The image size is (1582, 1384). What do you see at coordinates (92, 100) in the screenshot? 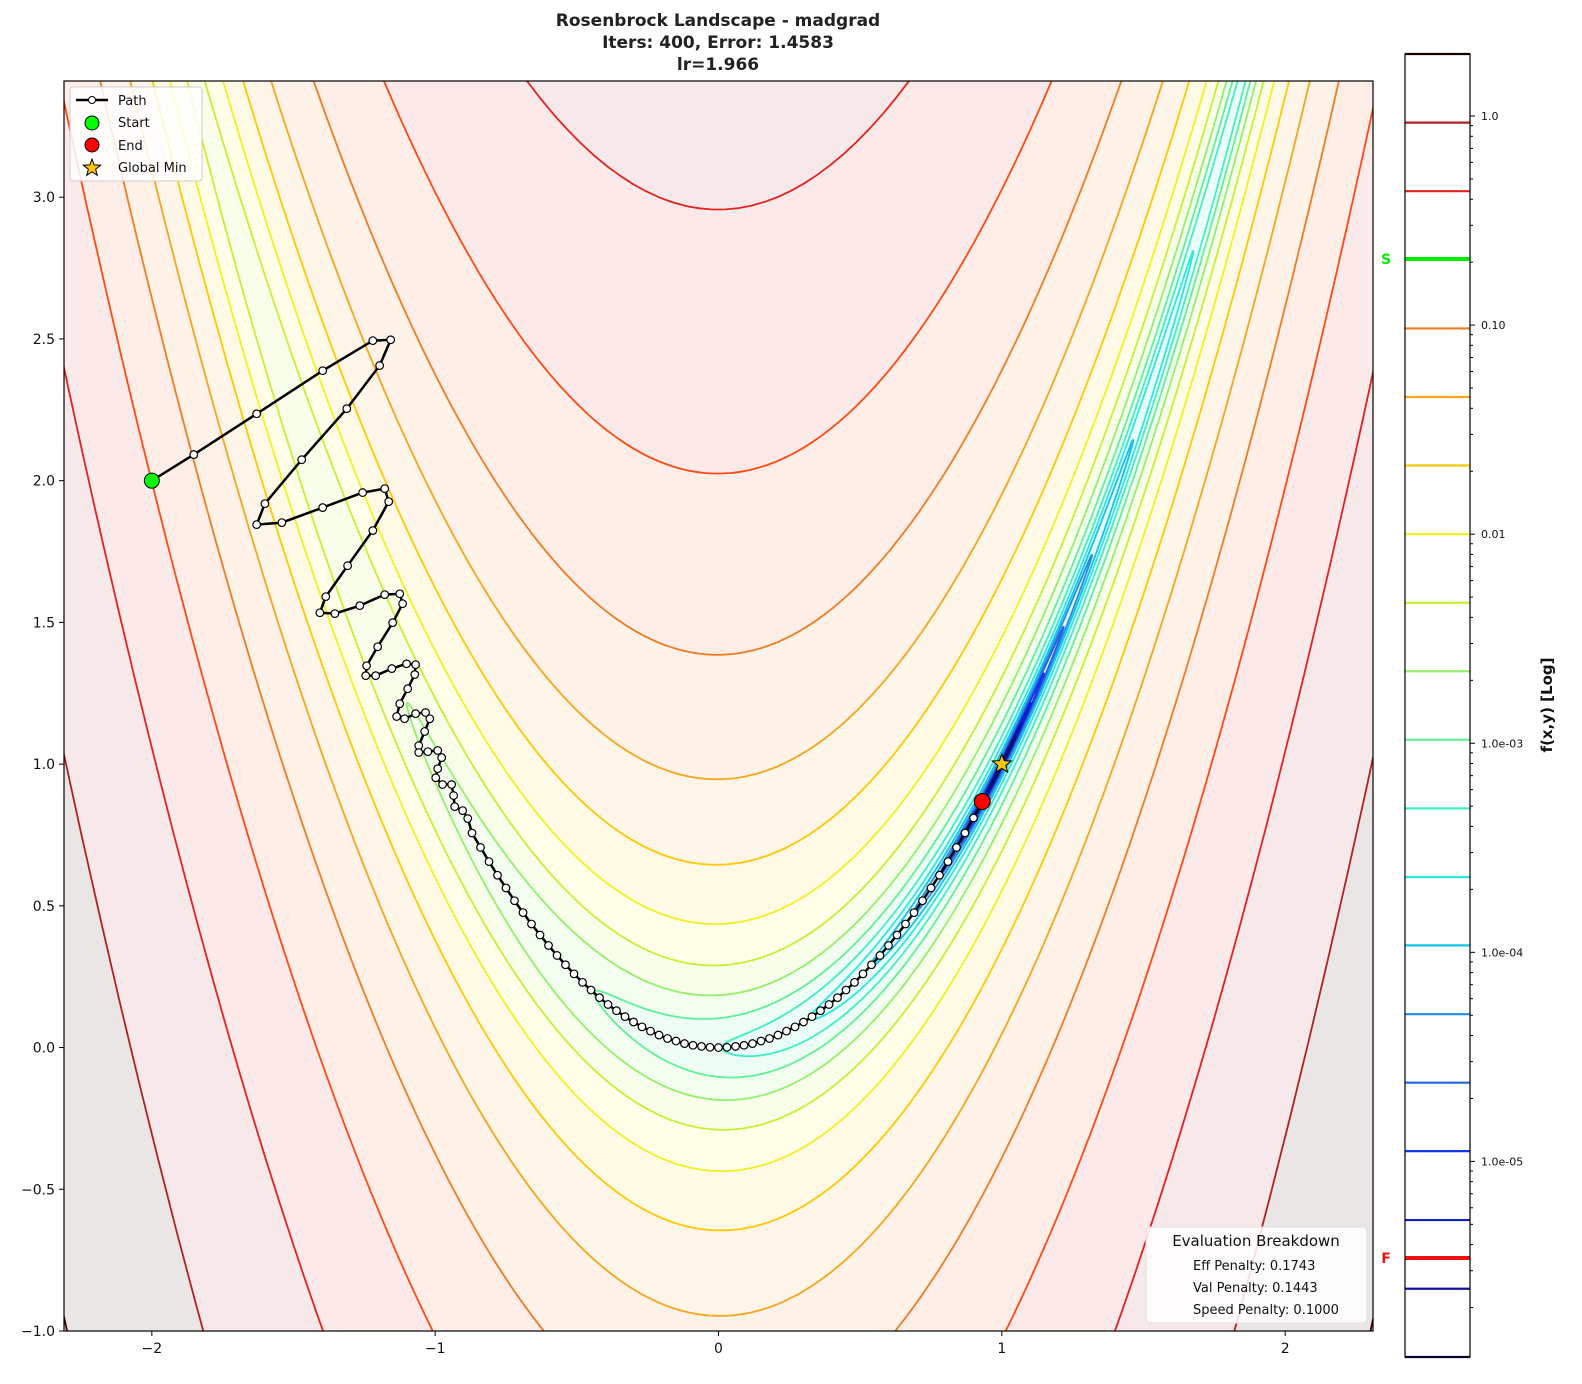
I see `legend-path-marker` at bounding box center [92, 100].